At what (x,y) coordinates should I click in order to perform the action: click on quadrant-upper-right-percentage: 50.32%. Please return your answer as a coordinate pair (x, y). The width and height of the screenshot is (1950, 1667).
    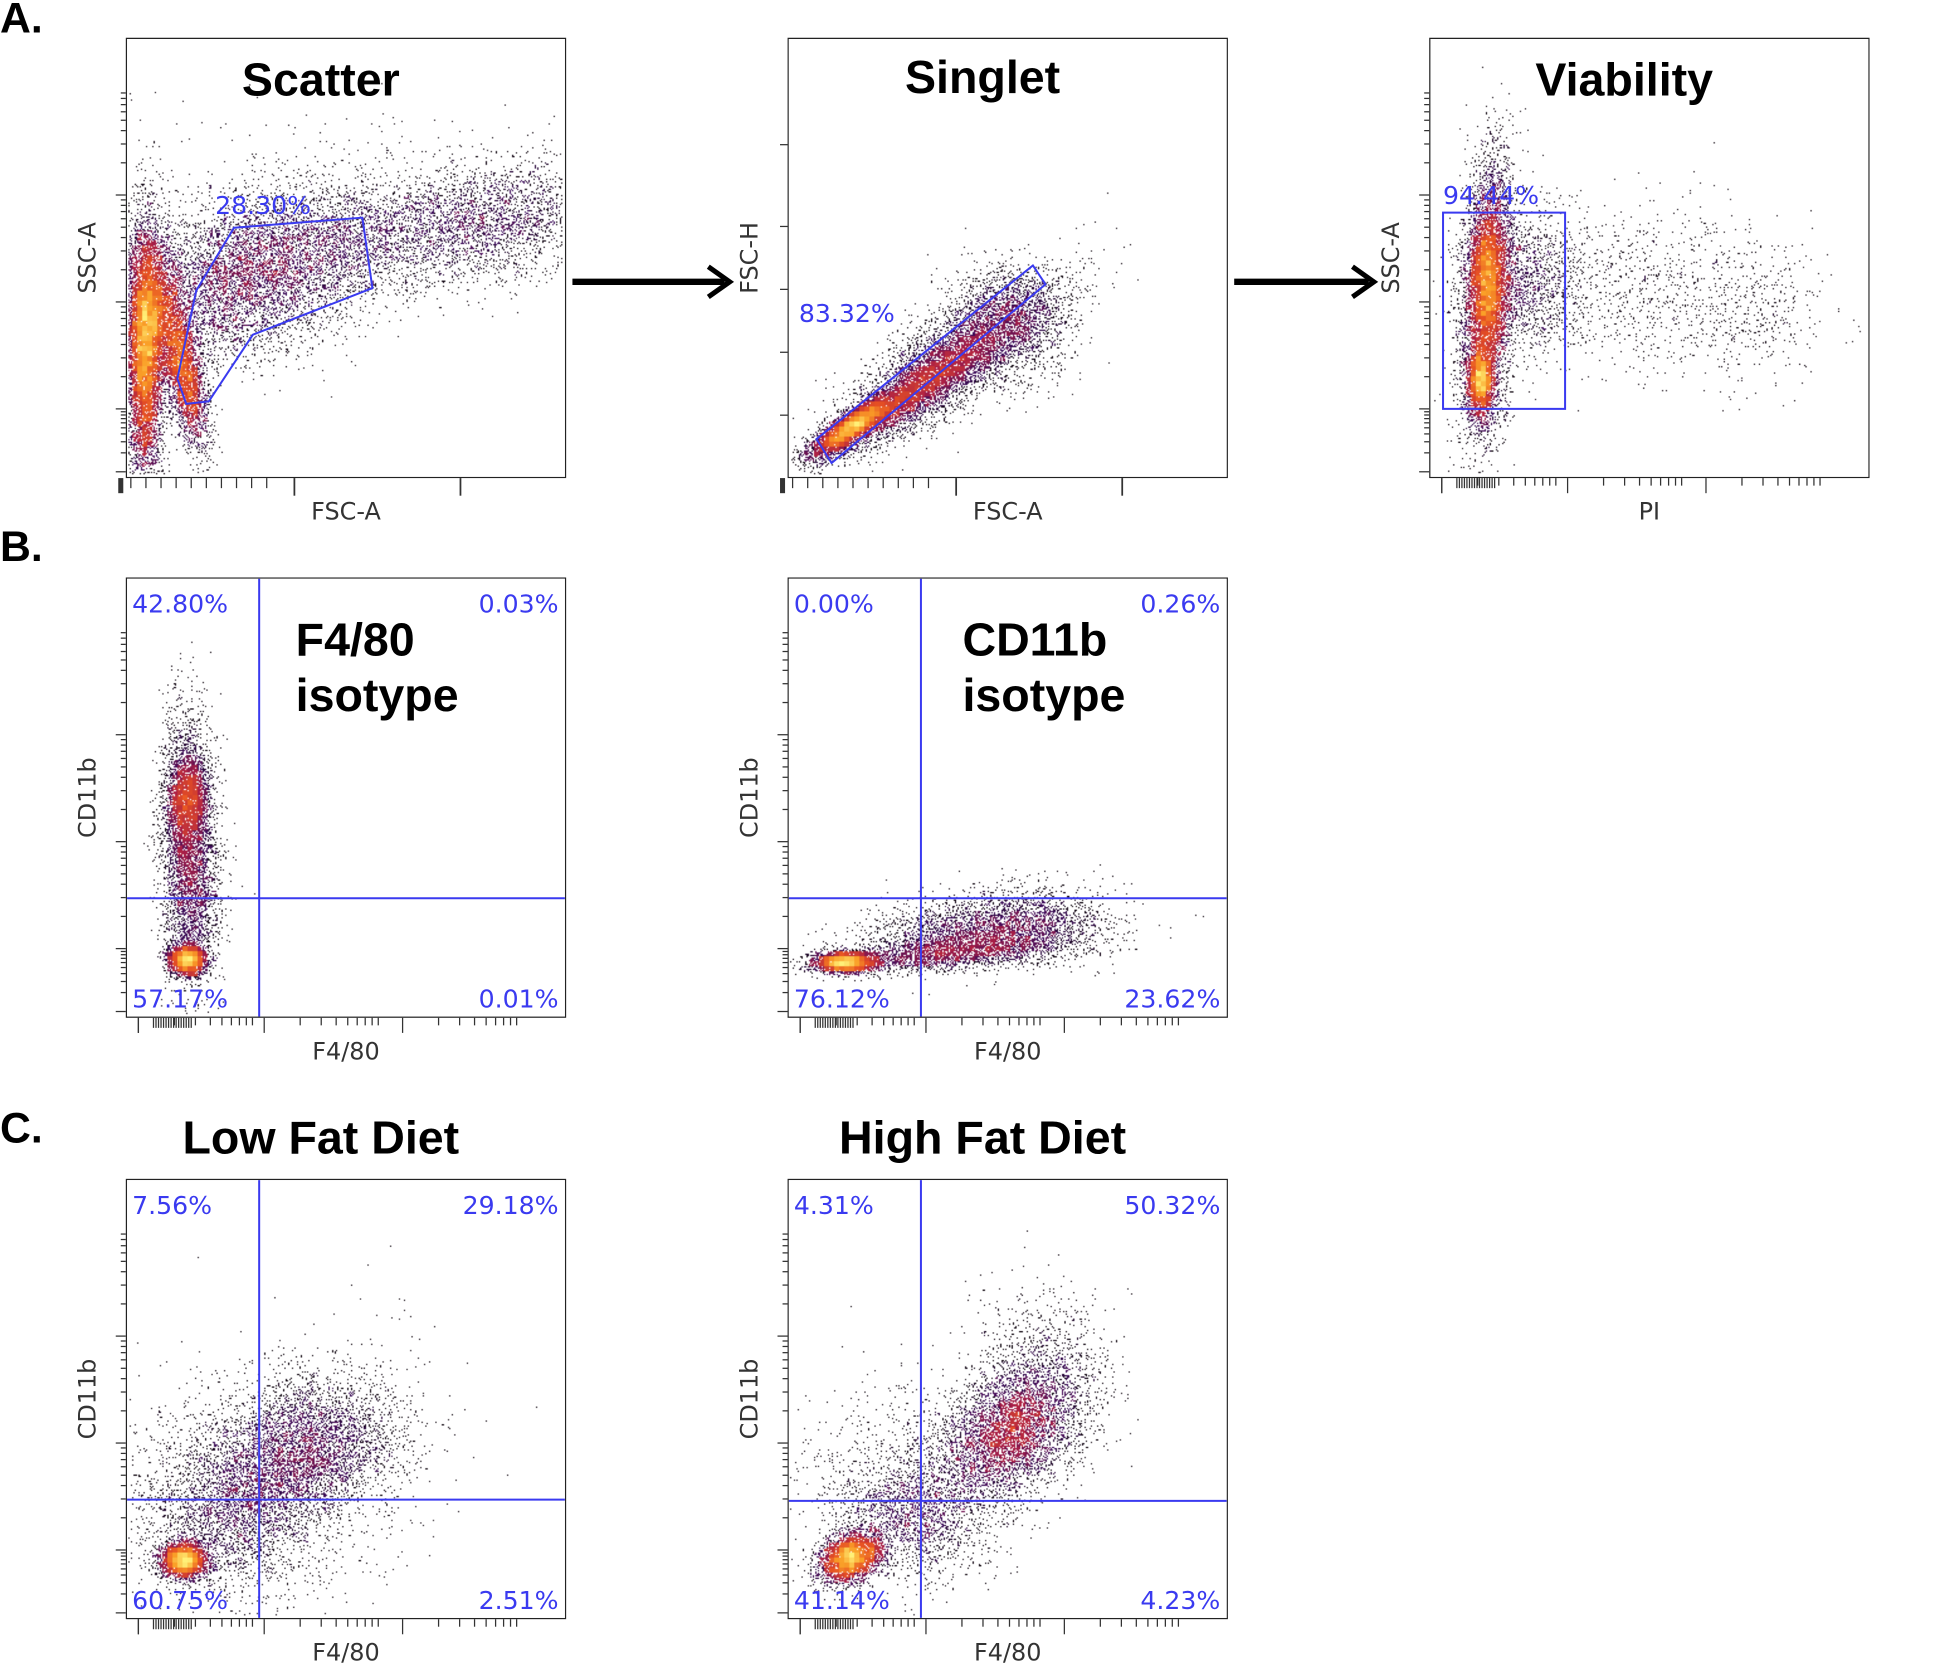
    Looking at the image, I should click on (1172, 1205).